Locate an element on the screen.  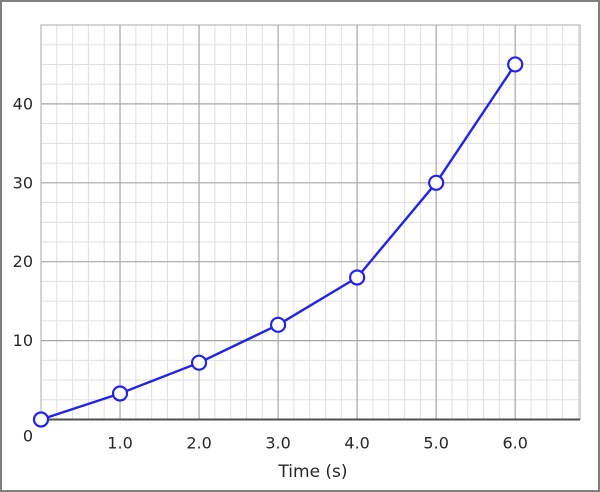
y-tick-label: 20 is located at coordinates (23, 261).